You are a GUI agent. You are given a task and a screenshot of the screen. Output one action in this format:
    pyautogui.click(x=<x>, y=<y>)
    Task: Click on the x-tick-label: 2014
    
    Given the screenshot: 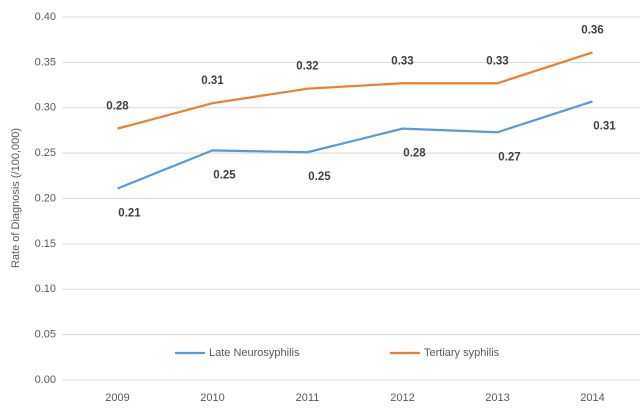 What is the action you would take?
    pyautogui.click(x=592, y=398)
    